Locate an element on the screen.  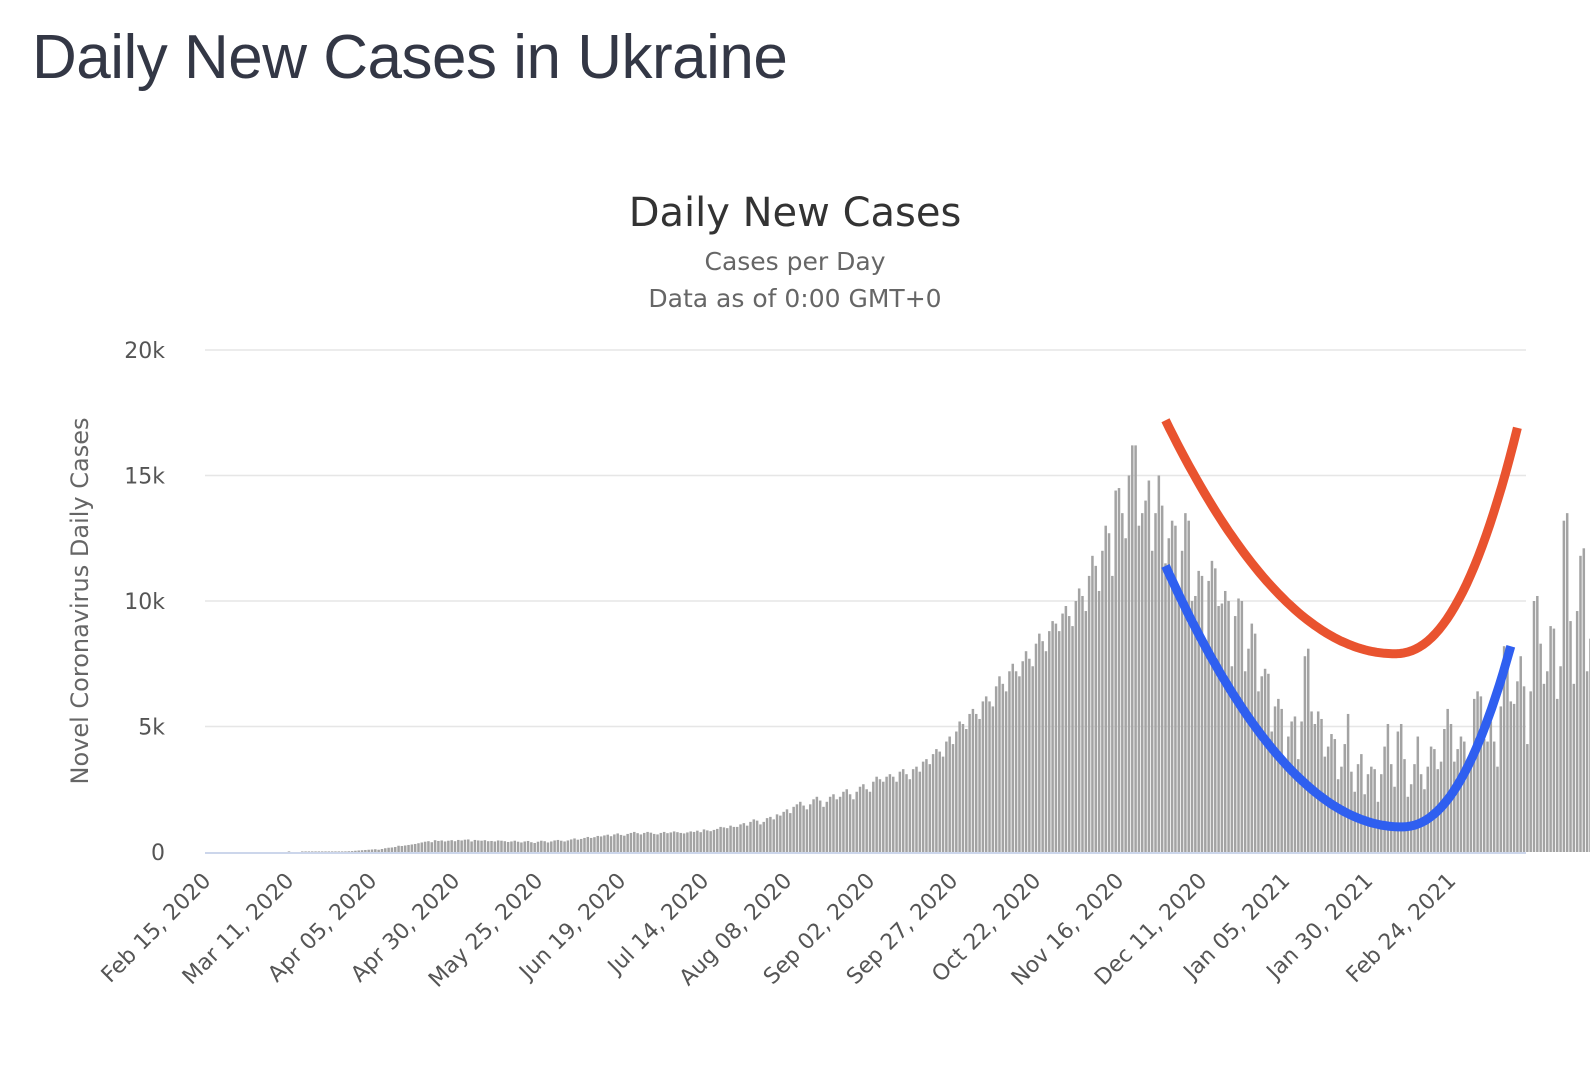
y-tick-label: 20k is located at coordinates (144, 351).